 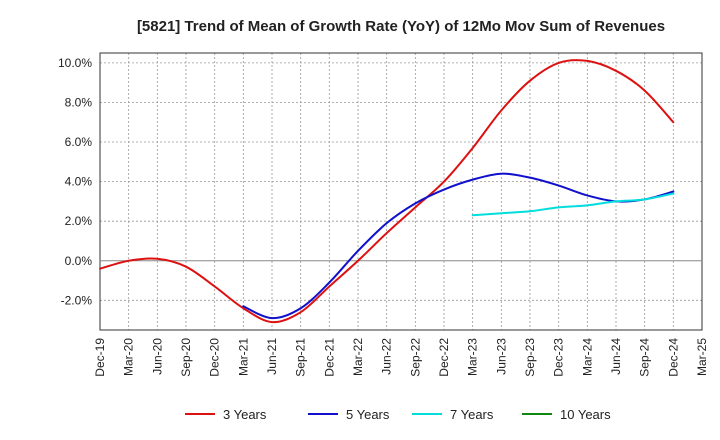 I want to click on x-tick-label: Jun-23, so click(x=501, y=356).